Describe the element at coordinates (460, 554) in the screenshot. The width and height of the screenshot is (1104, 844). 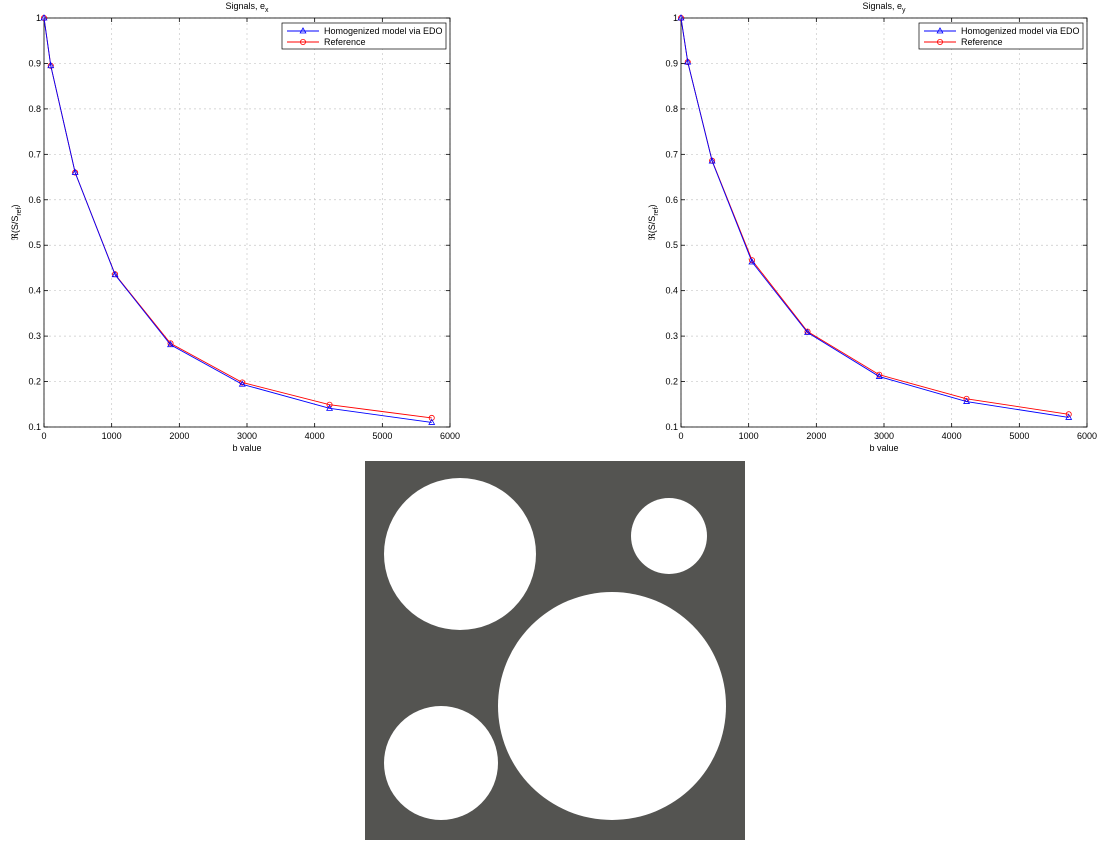
I see `inclusion-circle-top-left` at that location.